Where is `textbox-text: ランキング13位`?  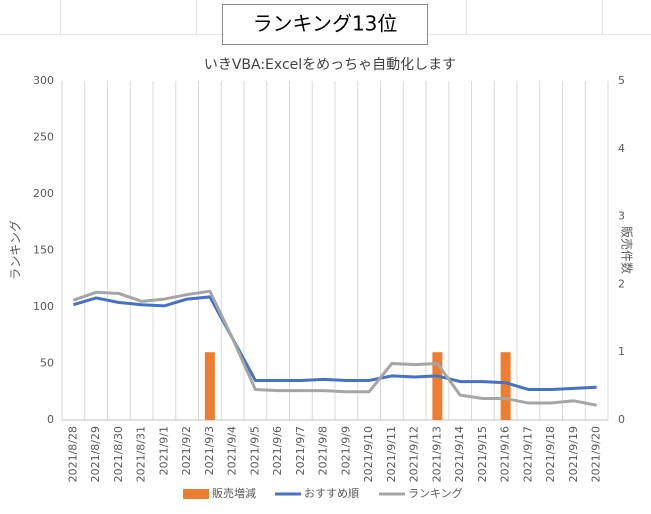 textbox-text: ランキング13位 is located at coordinates (325, 24).